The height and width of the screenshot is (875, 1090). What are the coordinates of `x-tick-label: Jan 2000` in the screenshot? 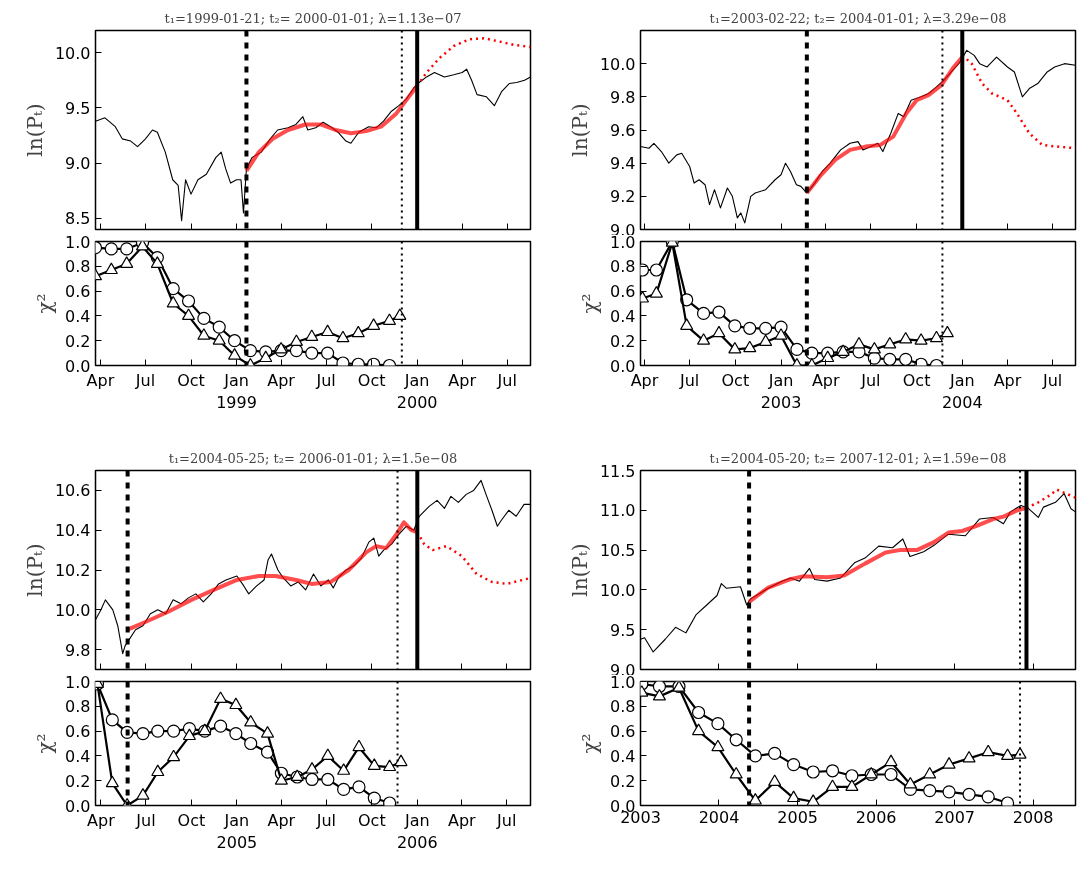 It's located at (417, 391).